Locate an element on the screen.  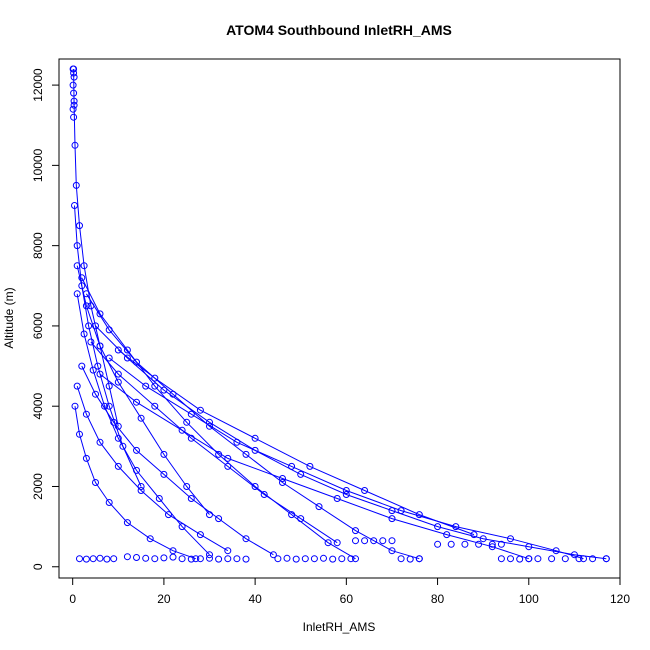
y-axis-label: Altitude (m) is located at coordinates (9, 317).